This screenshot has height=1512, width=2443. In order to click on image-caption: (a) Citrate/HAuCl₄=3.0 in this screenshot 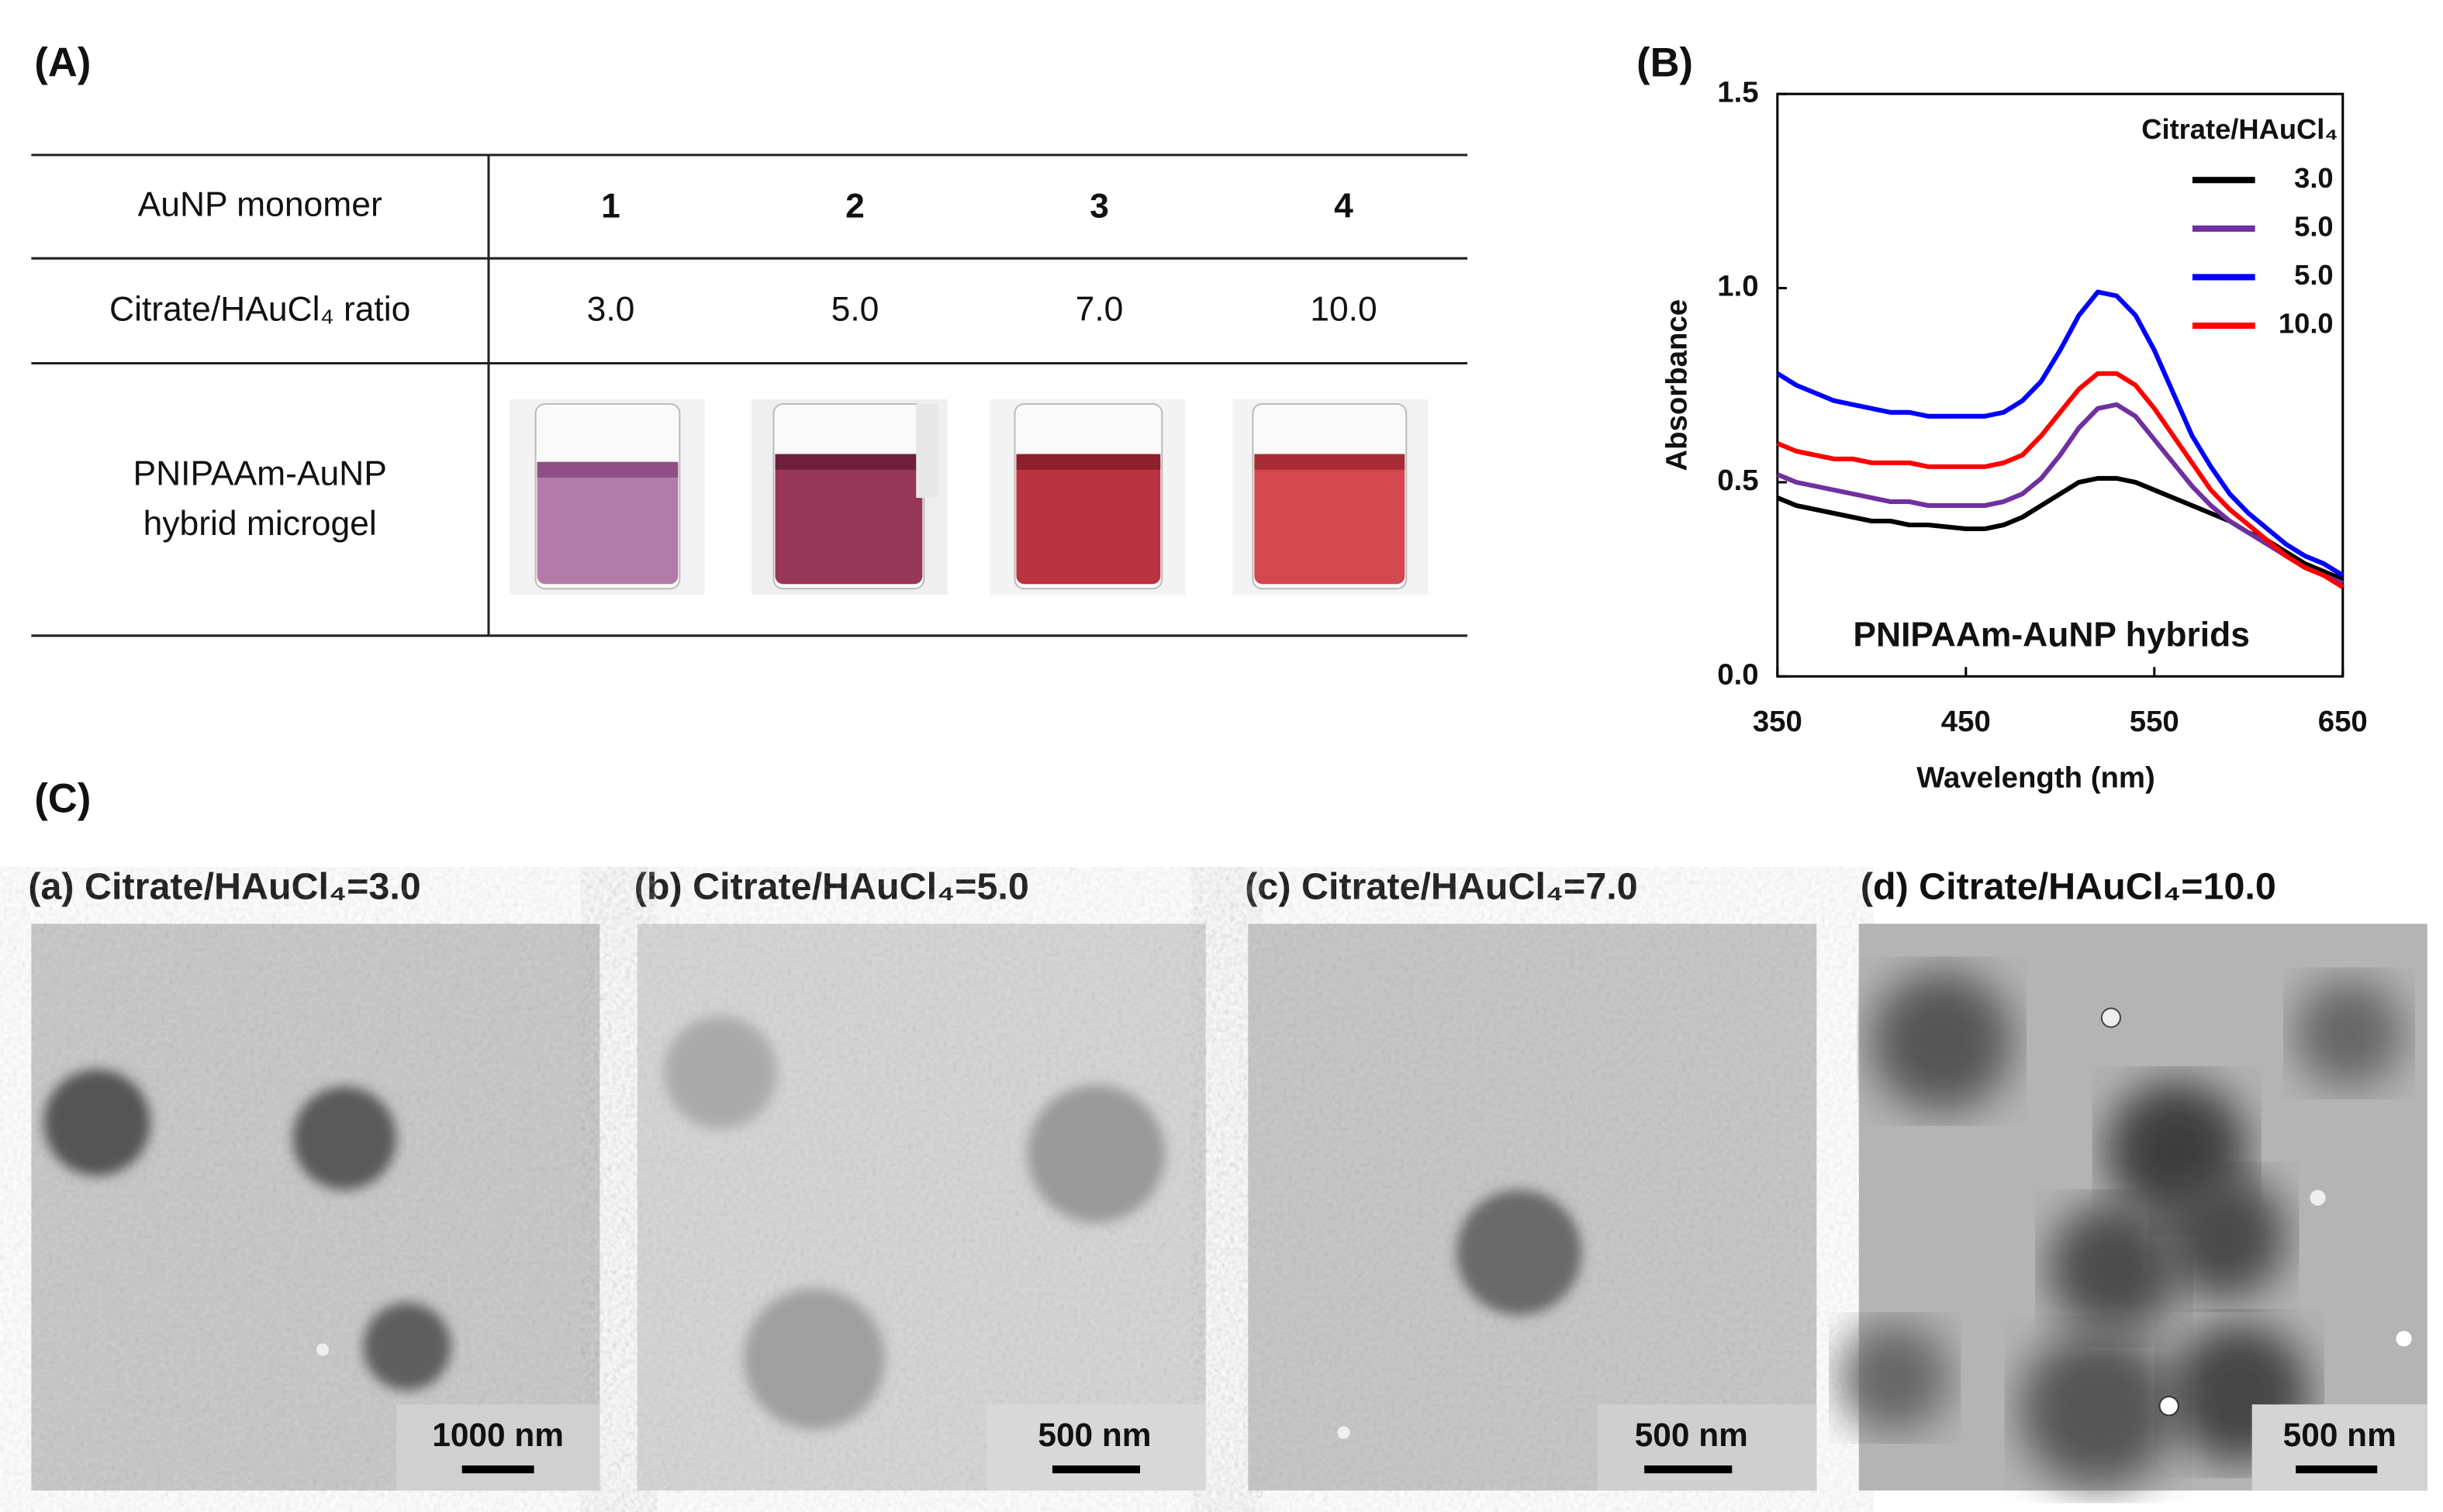, I will do `click(224, 887)`.